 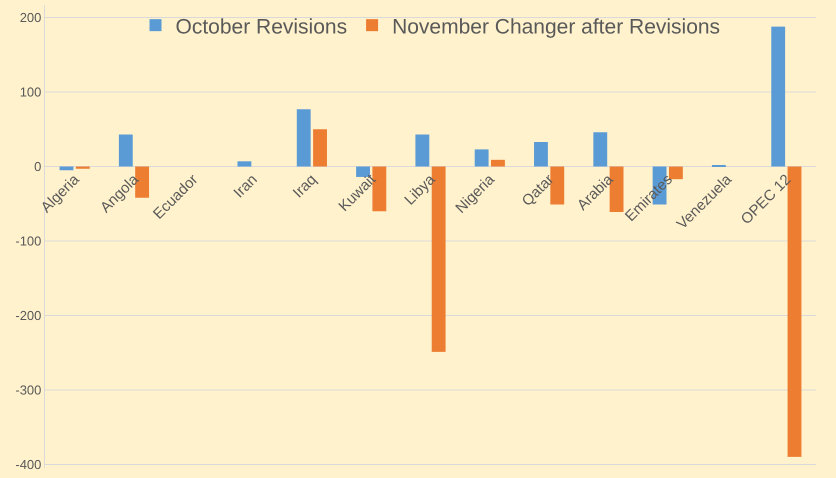 I want to click on y-tick-label: -400, so click(x=28, y=464).